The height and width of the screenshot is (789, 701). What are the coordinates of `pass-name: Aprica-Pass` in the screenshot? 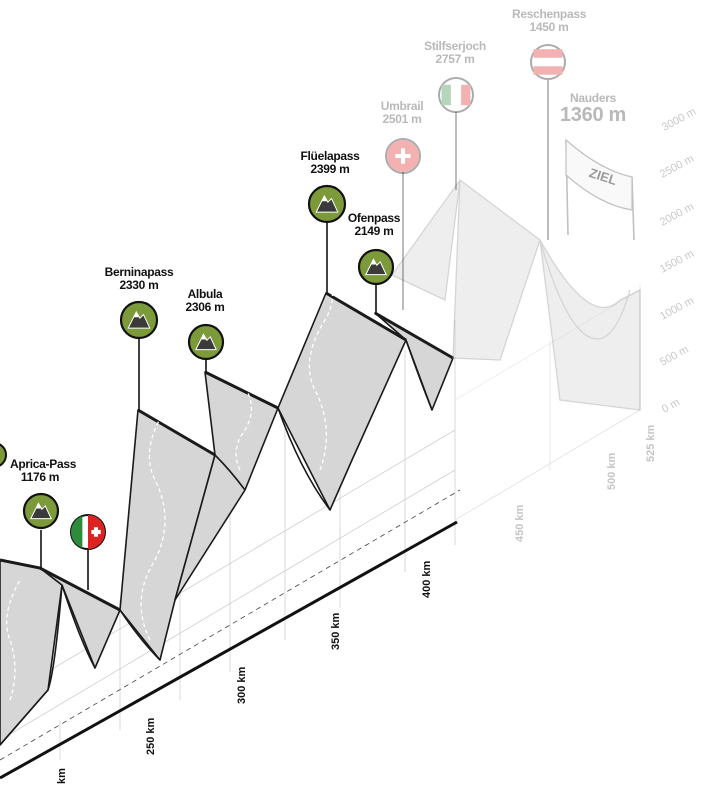 It's located at (40, 464).